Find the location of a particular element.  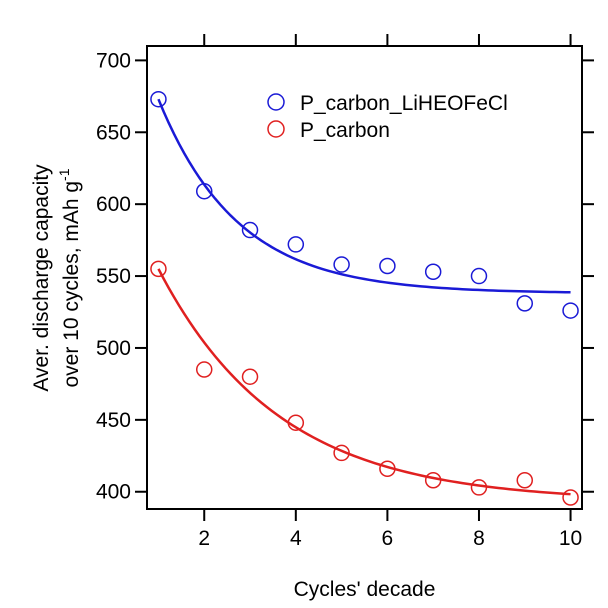

y-axis-label-superscript: -1 is located at coordinates (64, 174).